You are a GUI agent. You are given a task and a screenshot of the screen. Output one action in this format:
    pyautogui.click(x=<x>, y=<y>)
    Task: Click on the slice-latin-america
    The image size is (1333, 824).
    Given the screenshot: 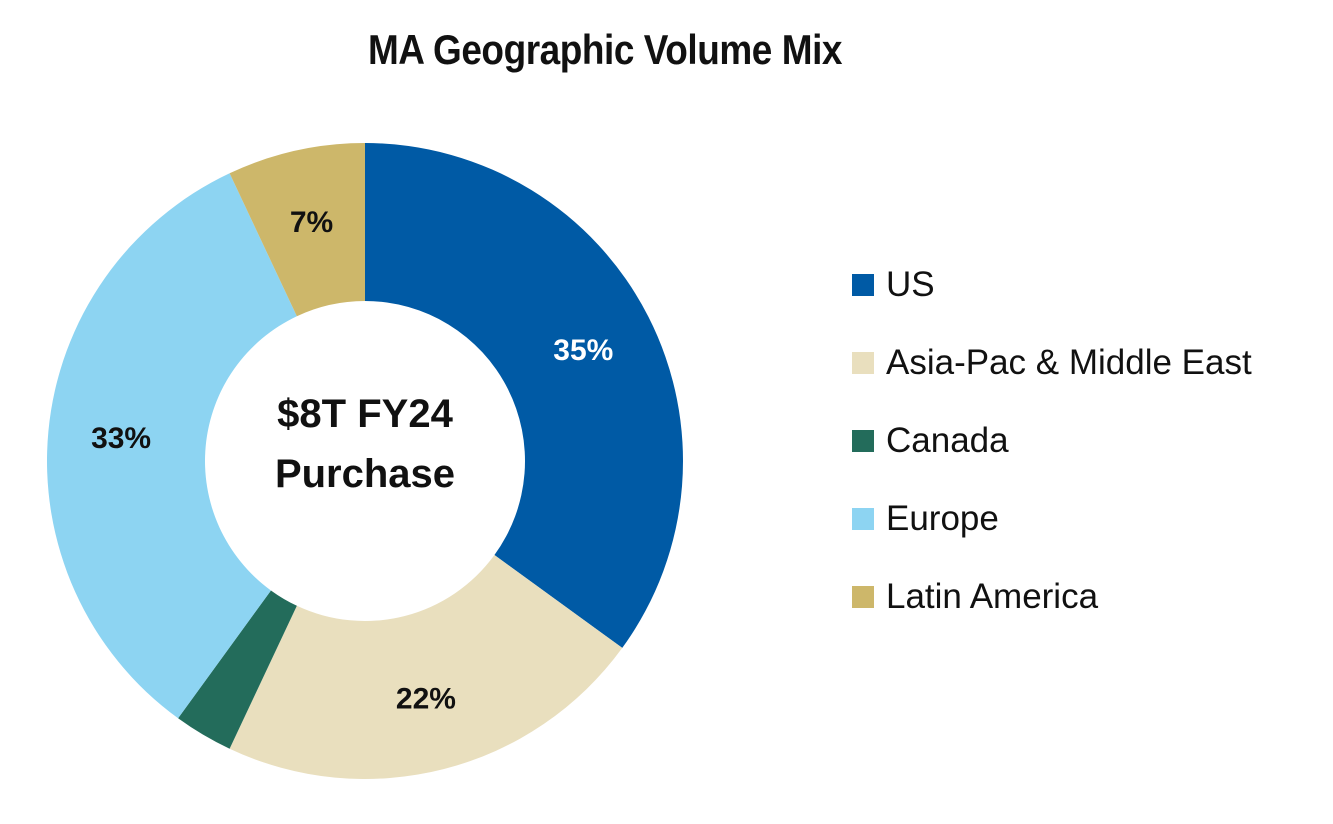 What is the action you would take?
    pyautogui.click(x=297, y=230)
    